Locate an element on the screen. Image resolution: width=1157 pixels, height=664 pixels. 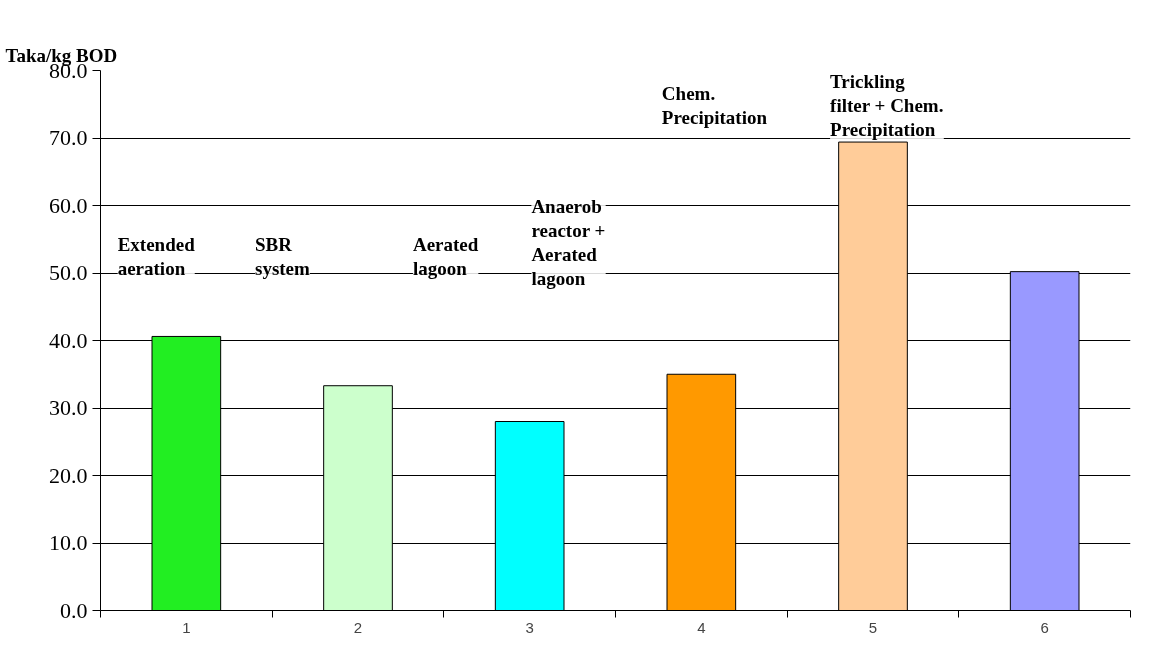
x-tick-label: 1 is located at coordinates (186, 627).